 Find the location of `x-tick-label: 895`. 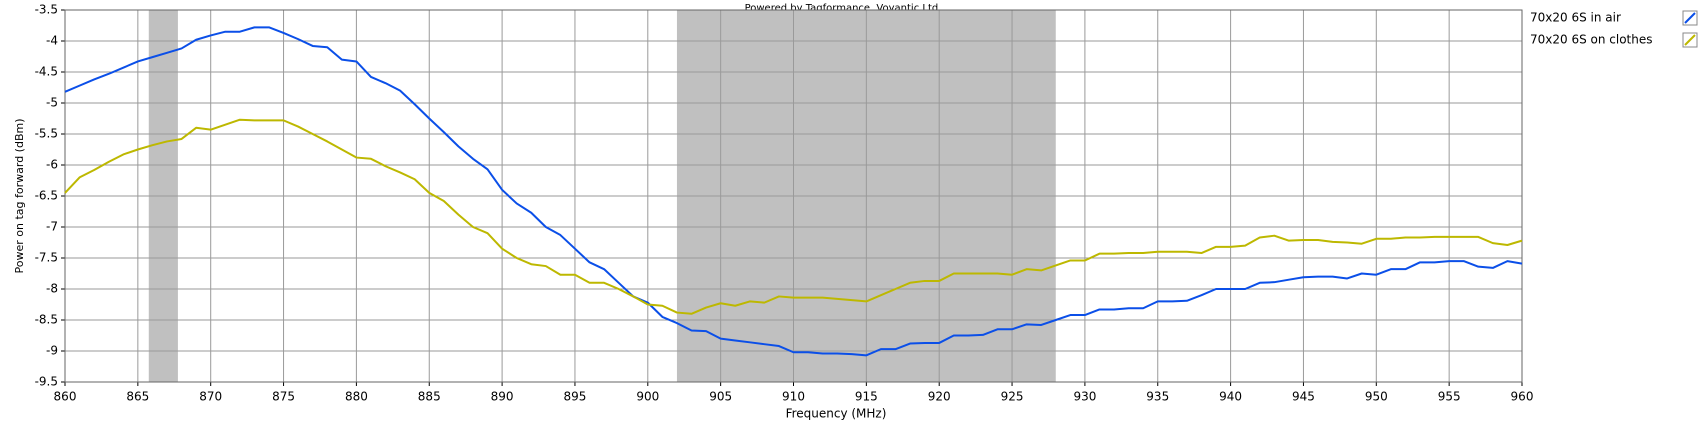

x-tick-label: 895 is located at coordinates (574, 397).